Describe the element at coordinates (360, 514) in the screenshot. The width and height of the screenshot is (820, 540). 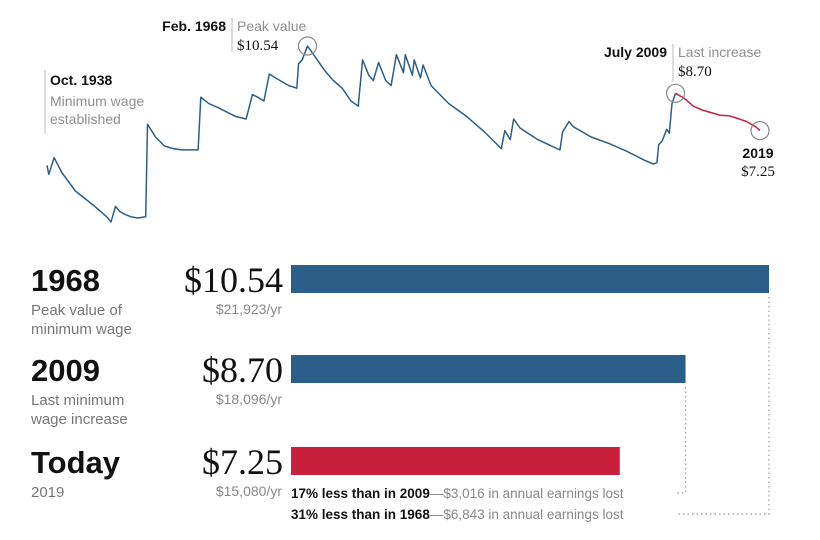
I see `comparison-1-headline: 31% less than in 1968` at that location.